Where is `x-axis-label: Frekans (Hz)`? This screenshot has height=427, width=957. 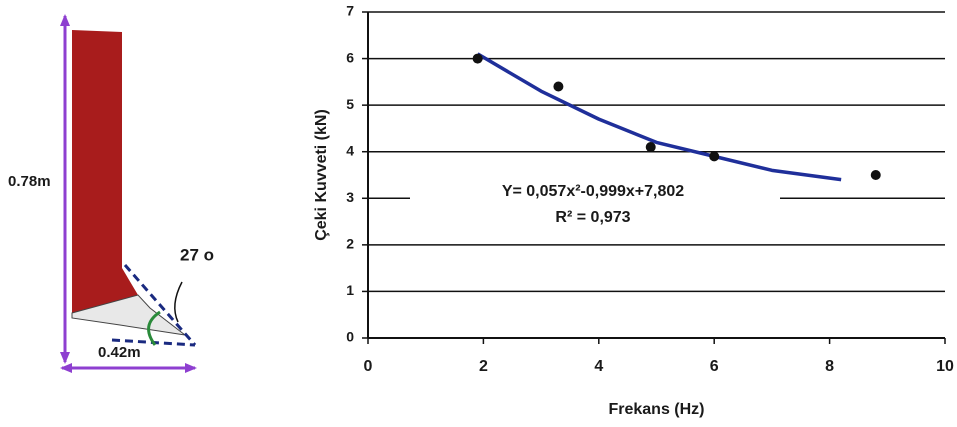 x-axis-label: Frekans (Hz) is located at coordinates (656, 409).